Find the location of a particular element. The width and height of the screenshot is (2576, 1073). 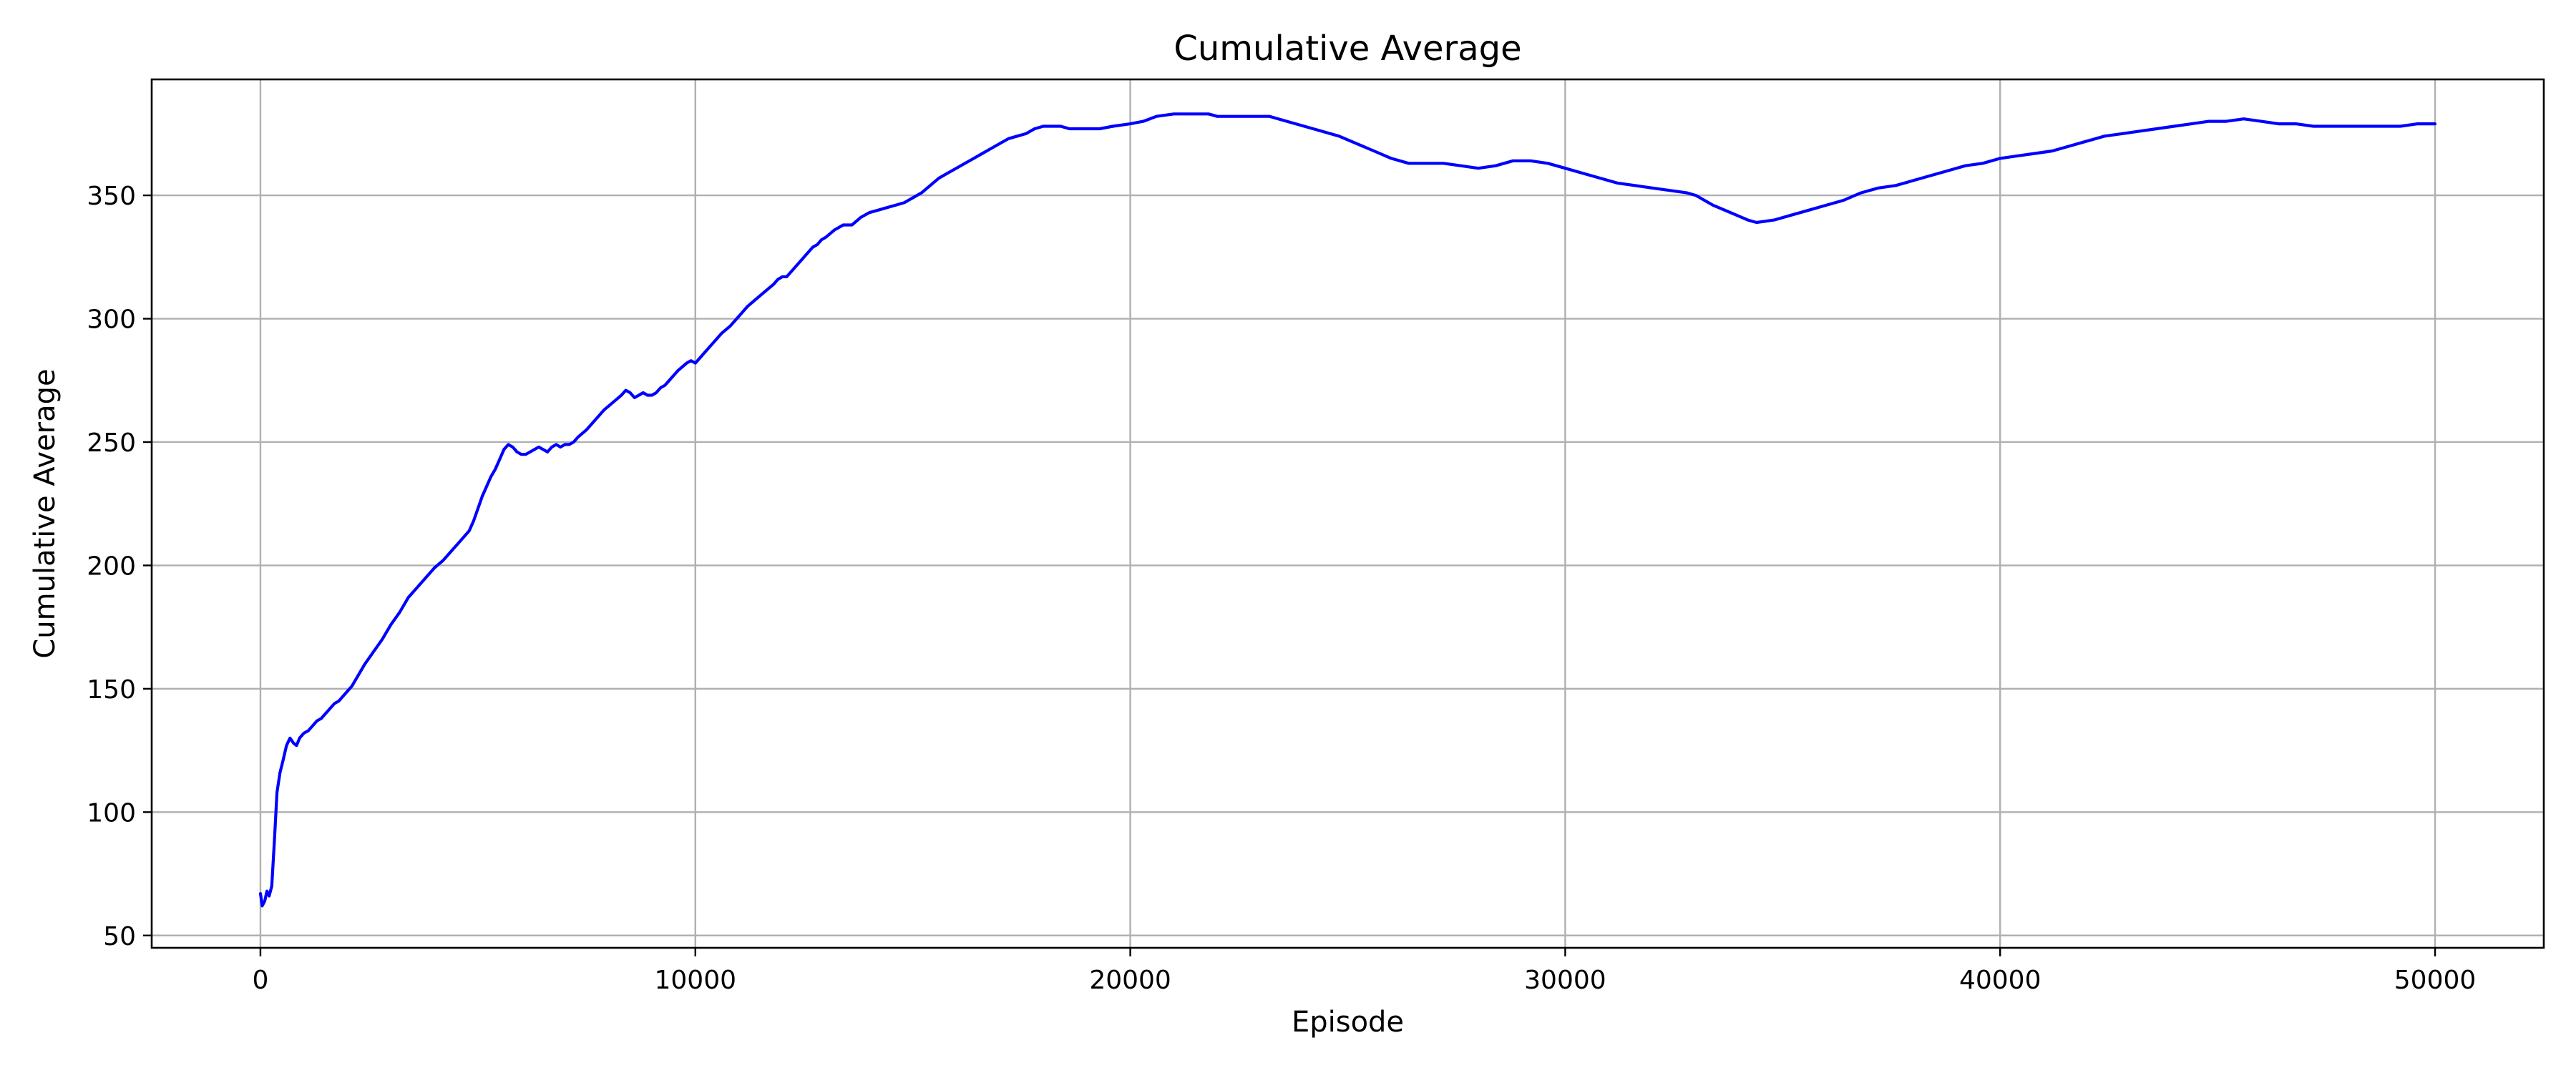

y-tick-label: 150 is located at coordinates (111, 690).